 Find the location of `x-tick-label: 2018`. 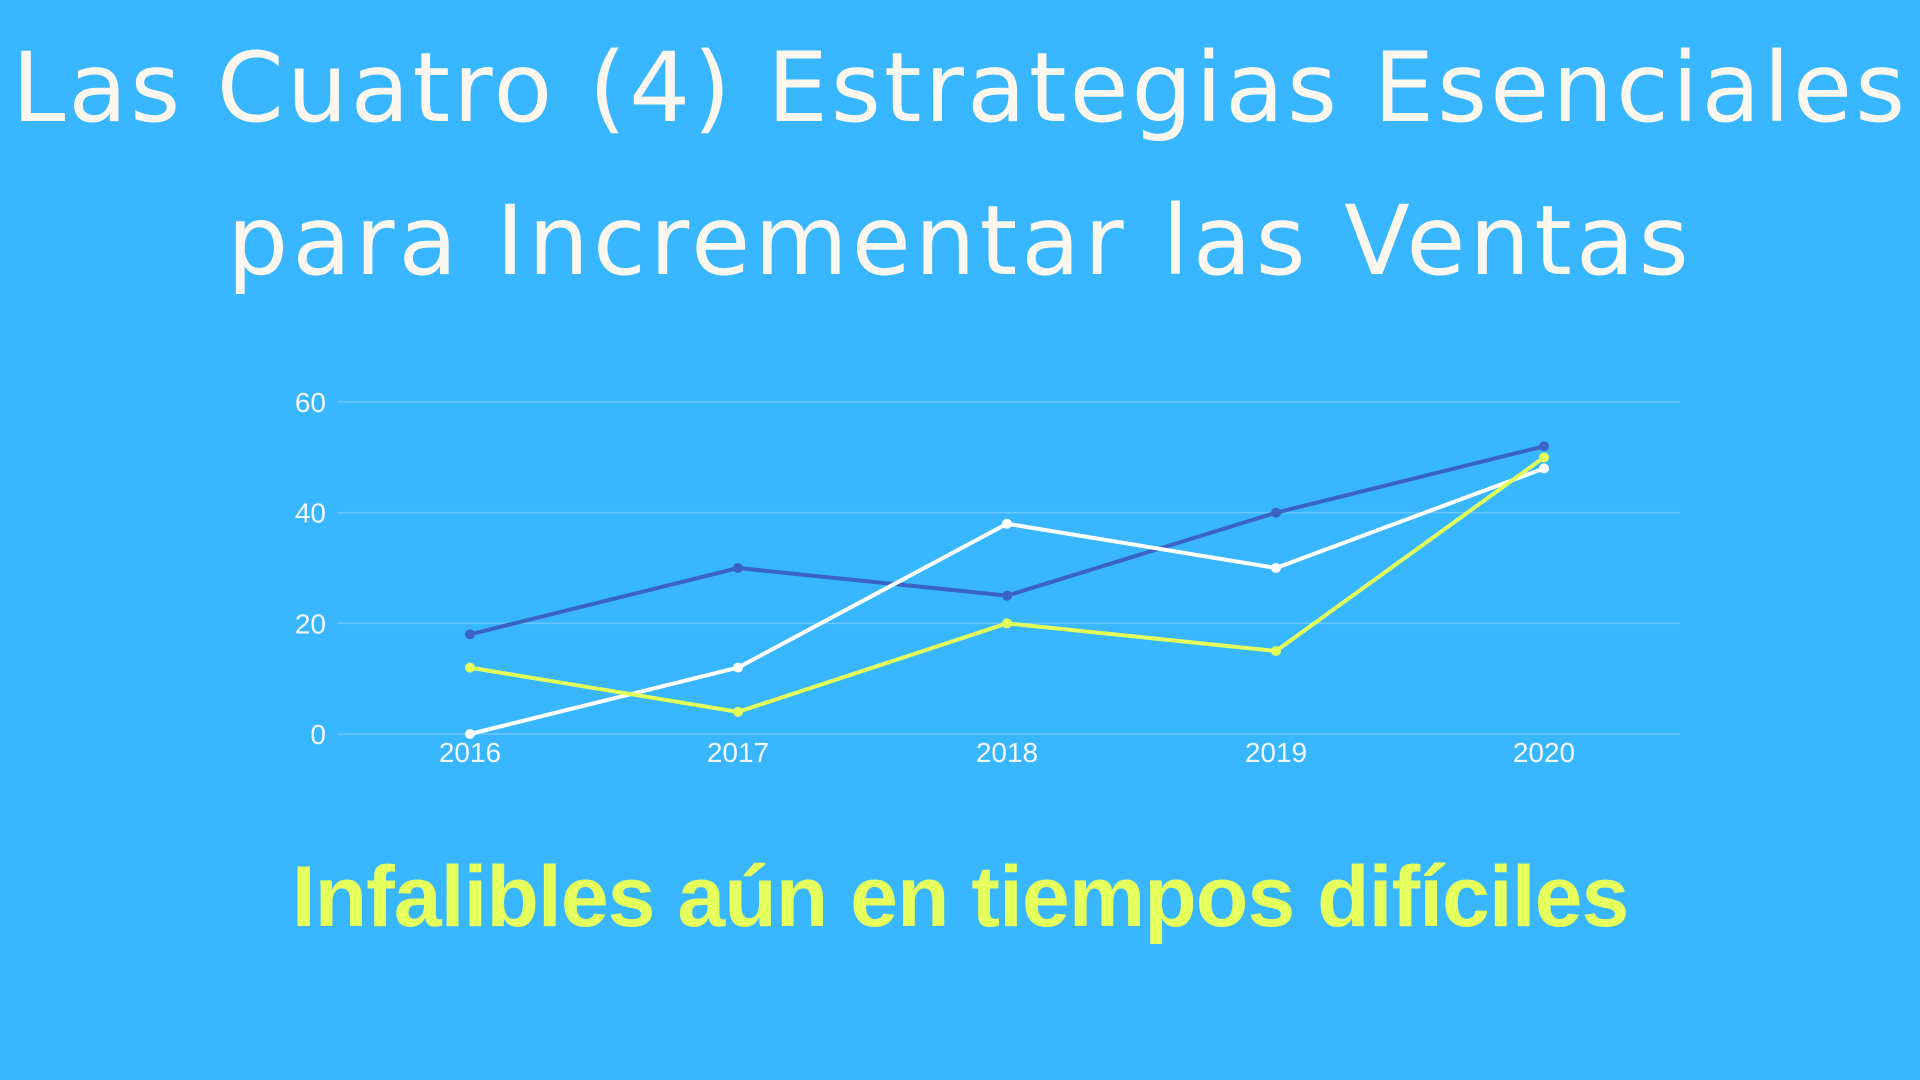

x-tick-label: 2018 is located at coordinates (1007, 752).